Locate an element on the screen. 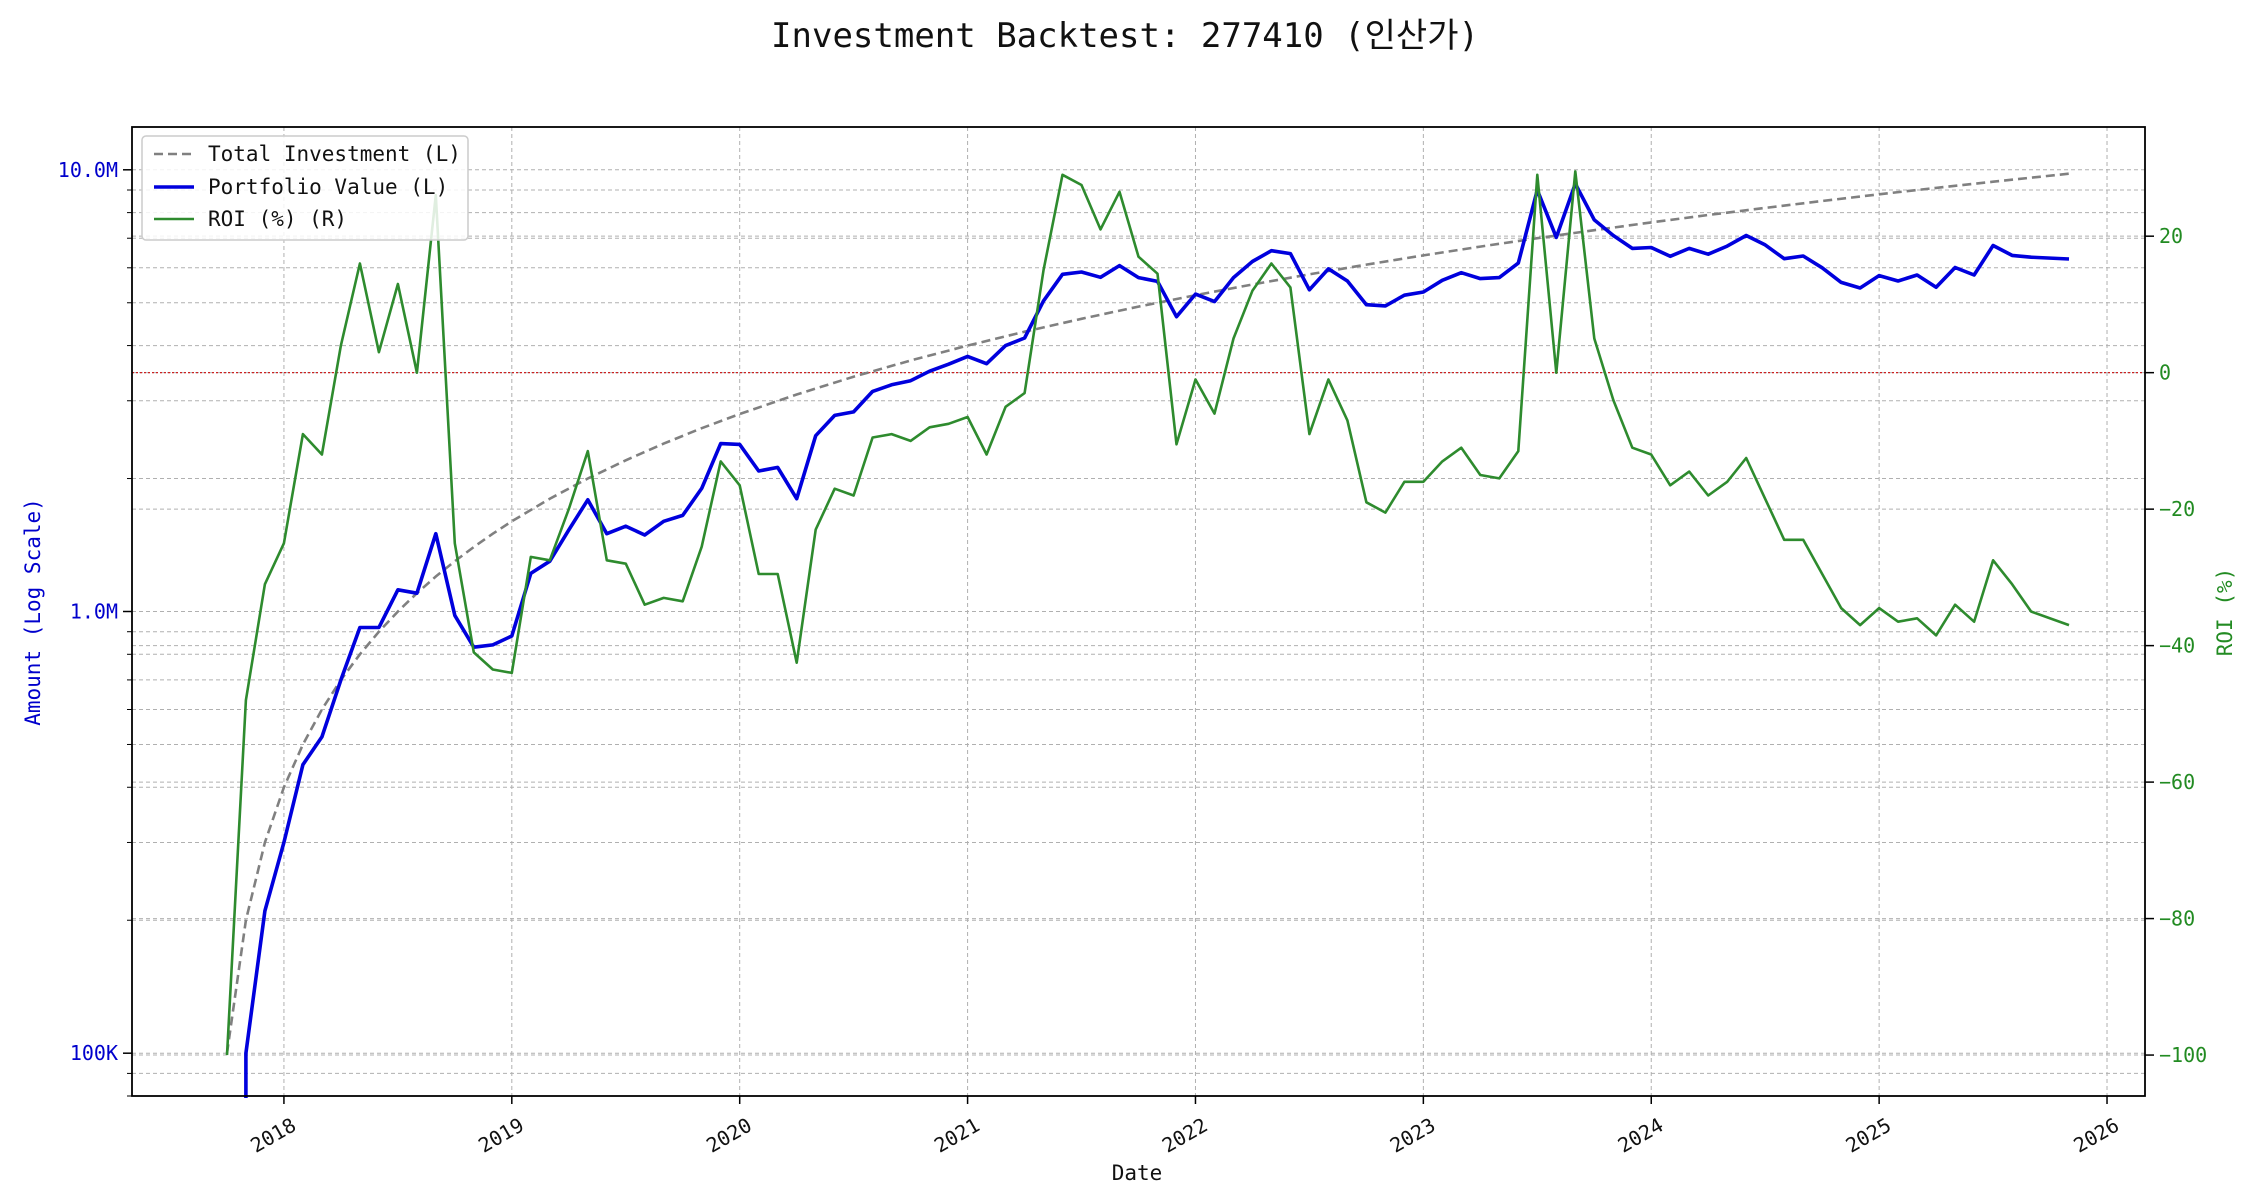 The image size is (2250, 1200). left-axis-ticks: 100K 1.0M 10.0M is located at coordinates (95, 627).